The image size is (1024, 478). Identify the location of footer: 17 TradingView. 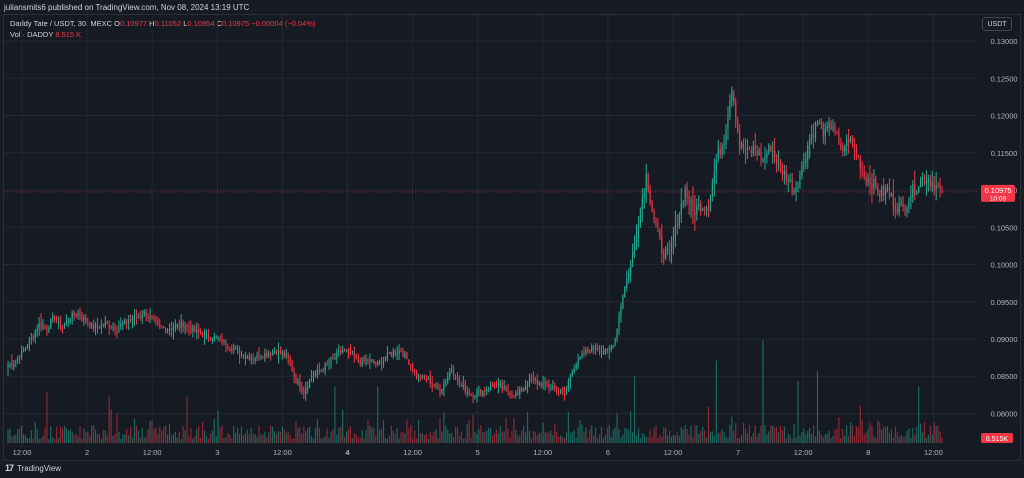
(33, 468).